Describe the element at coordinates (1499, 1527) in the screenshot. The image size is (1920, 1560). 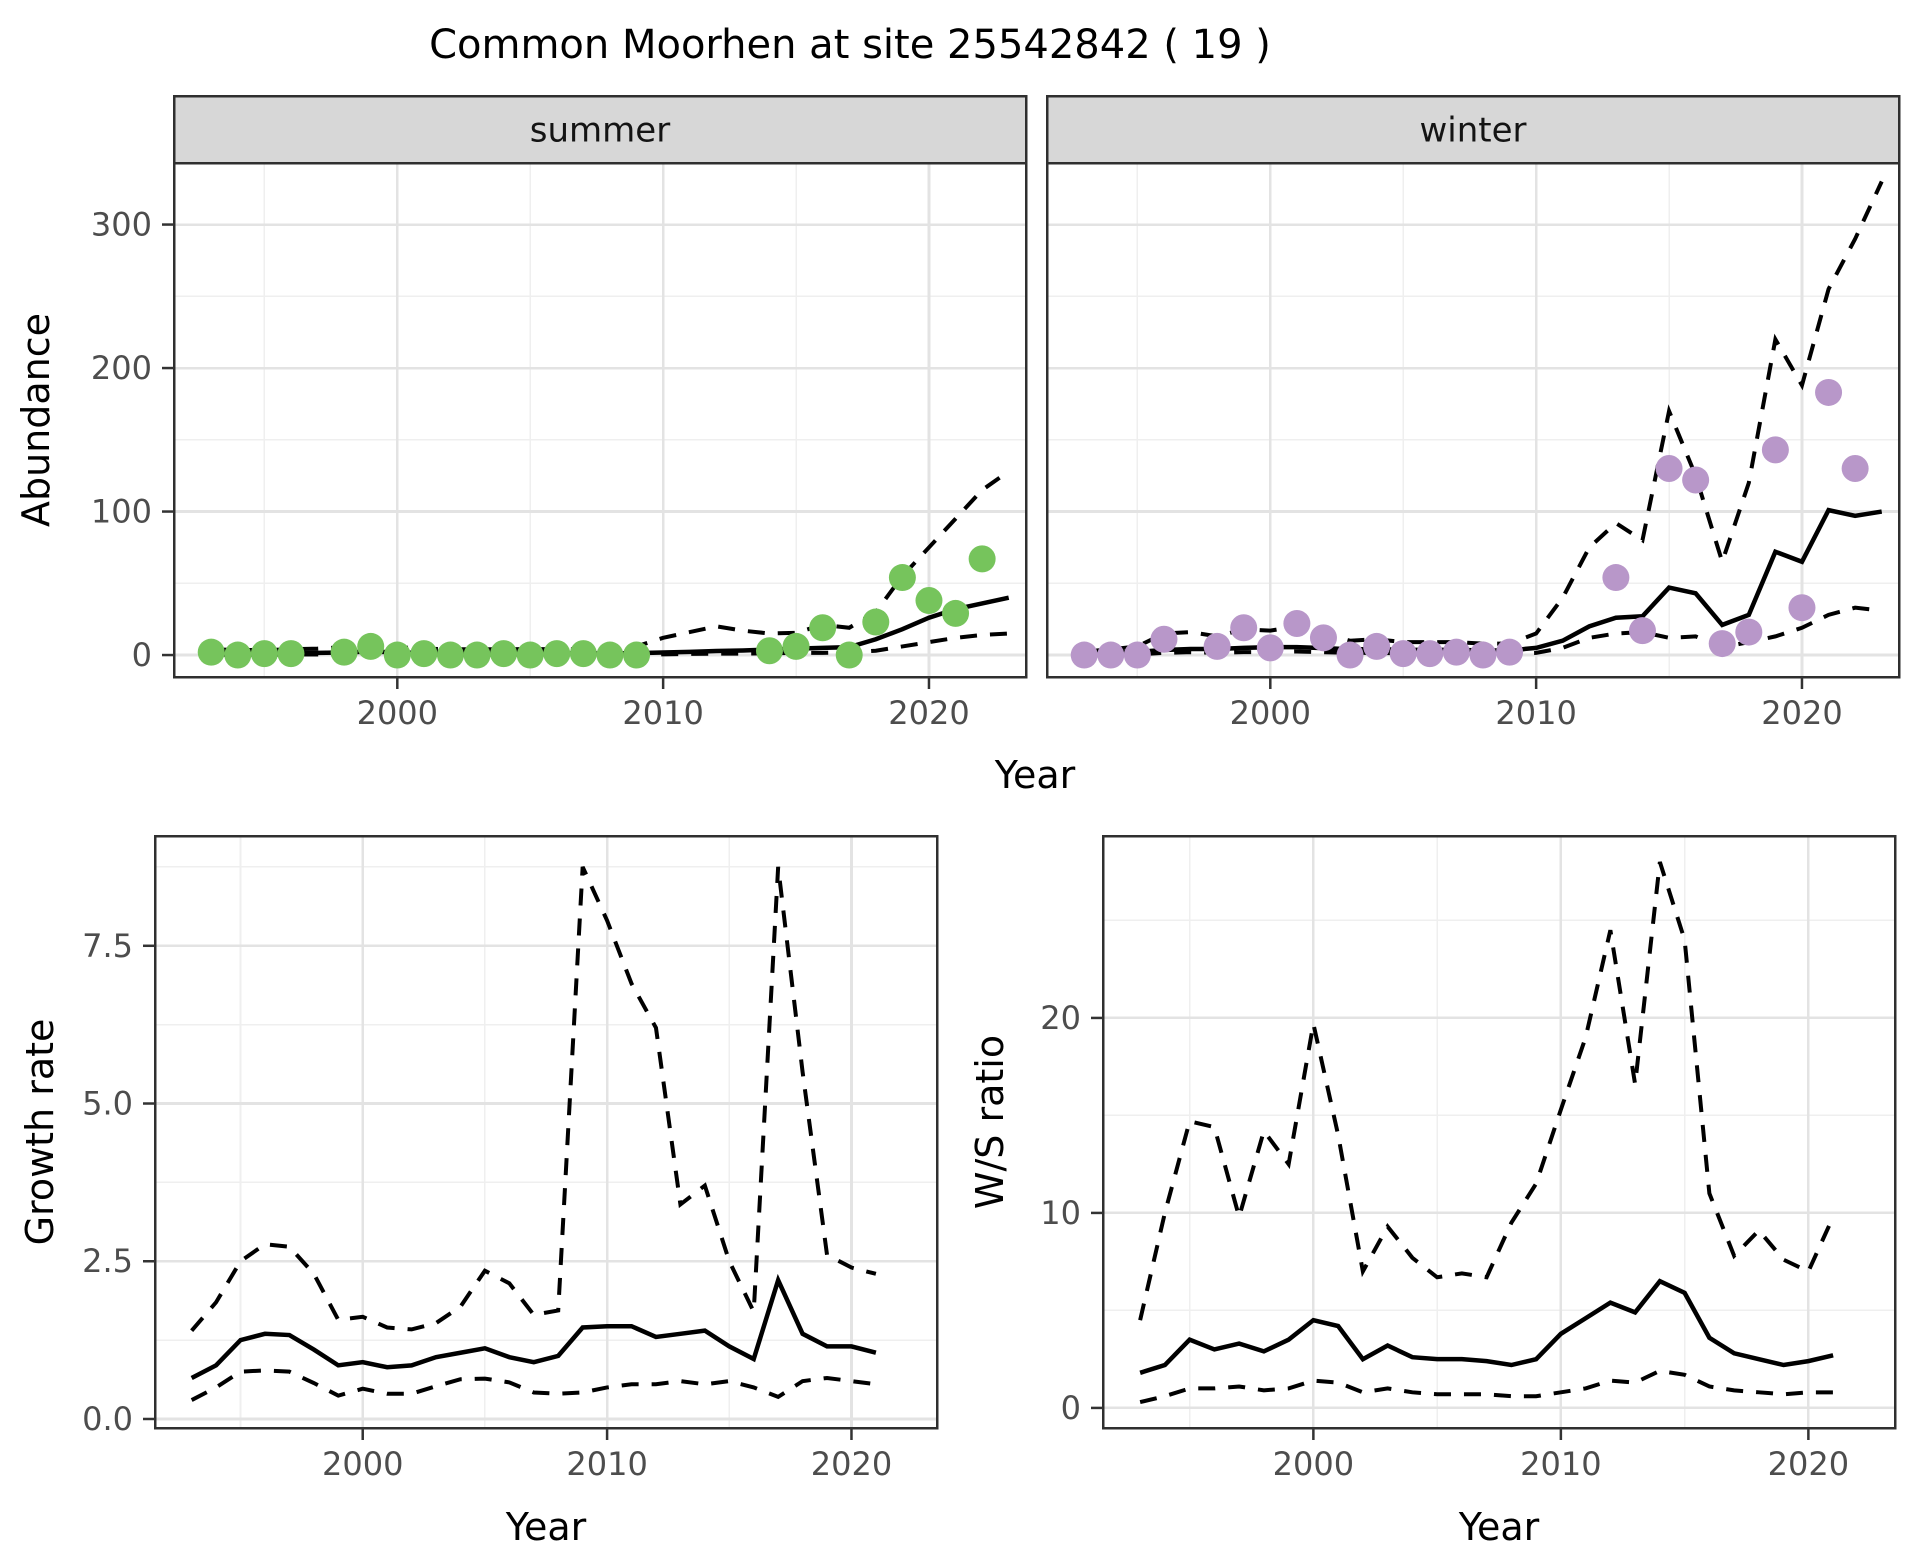
I see `x-axis-title-year-ws: Year` at that location.